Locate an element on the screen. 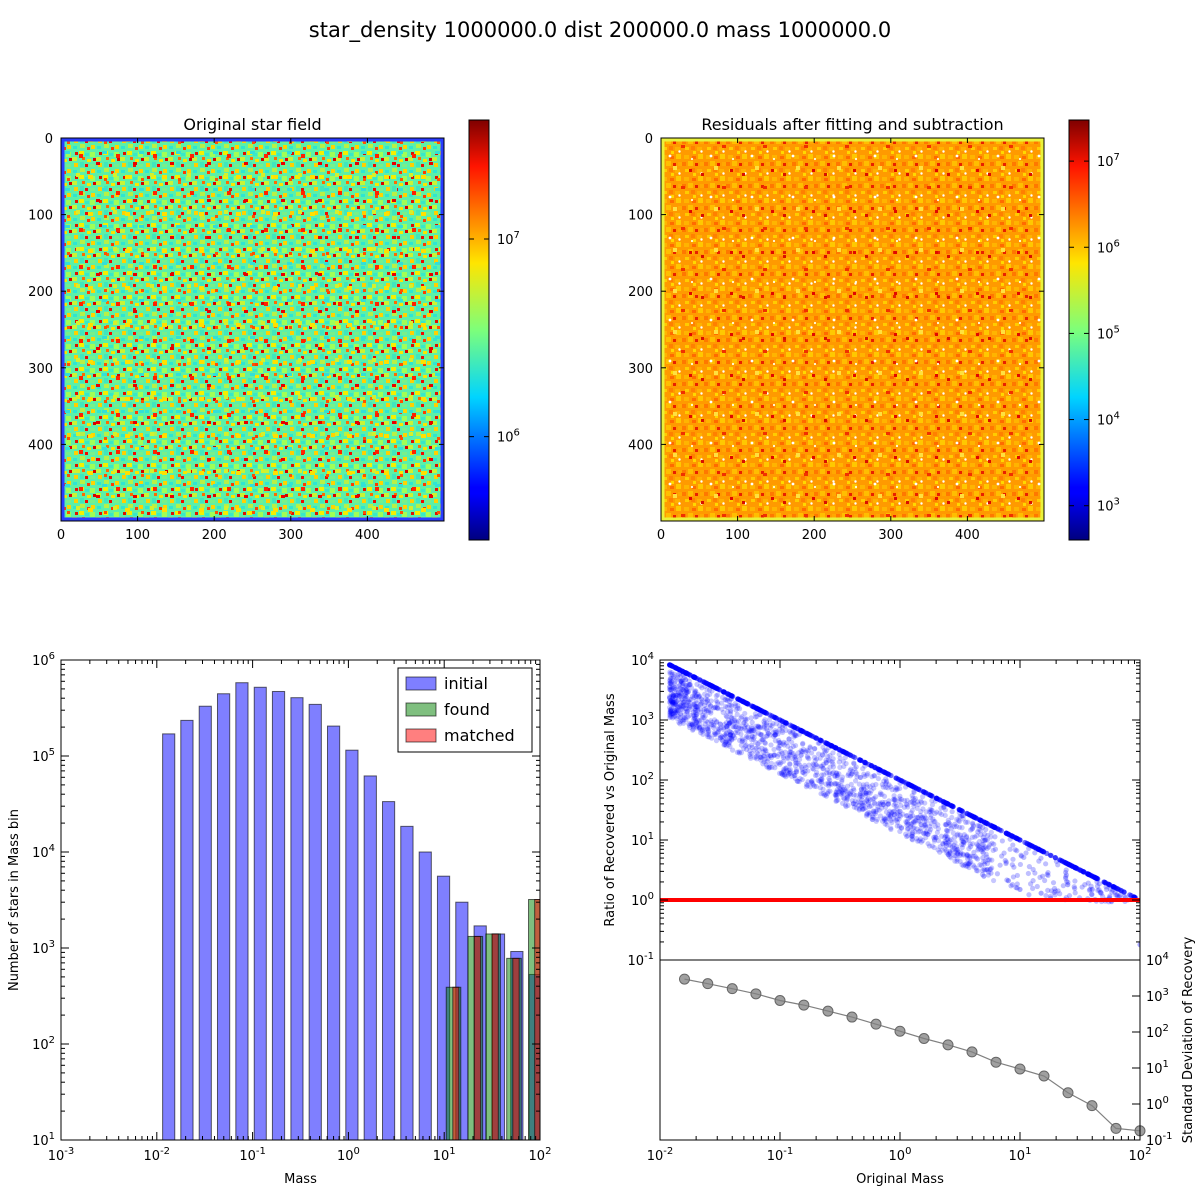 This screenshot has width=1200, height=1200. histogram-ytick-label: 101 is located at coordinates (43, 1140).